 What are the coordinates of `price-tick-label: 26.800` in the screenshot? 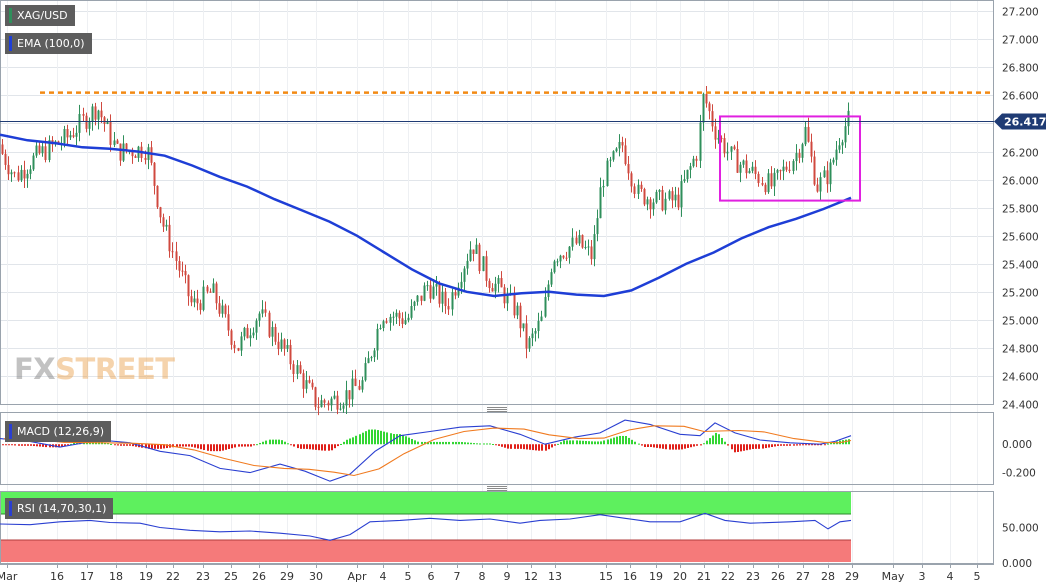 It's located at (1020, 69).